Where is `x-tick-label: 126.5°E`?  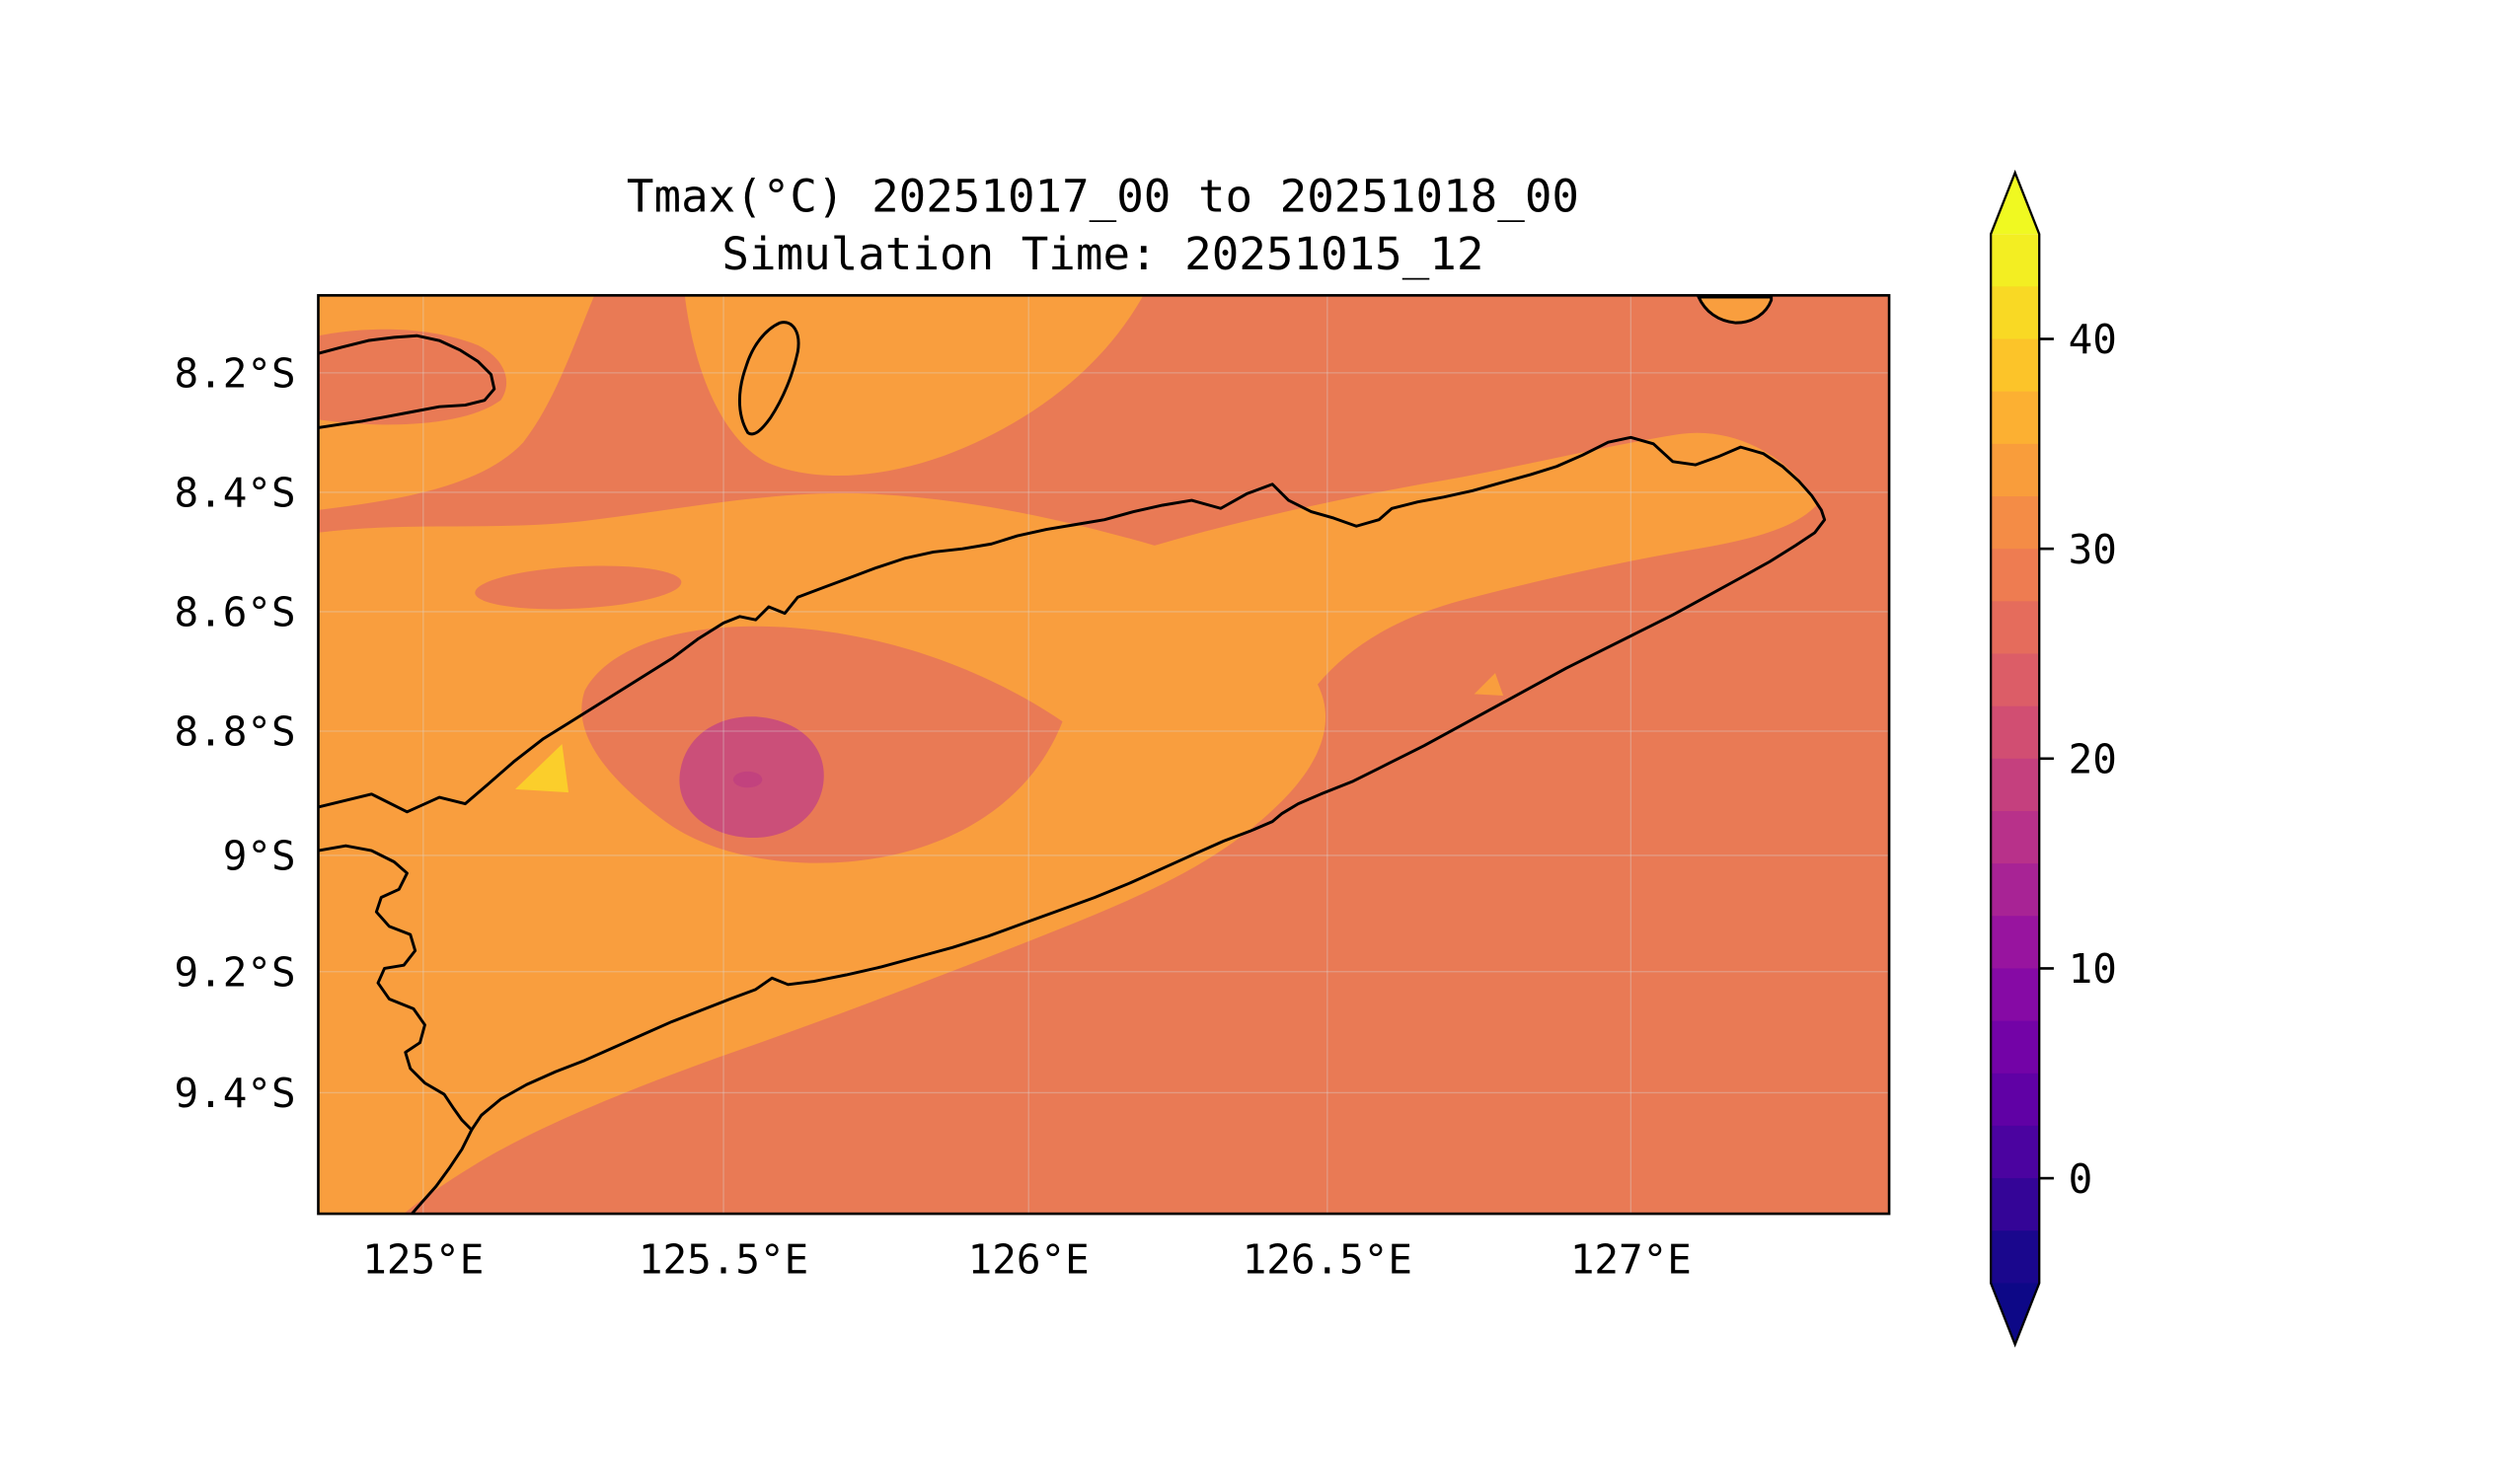 x-tick-label: 126.5°E is located at coordinates (1327, 1260).